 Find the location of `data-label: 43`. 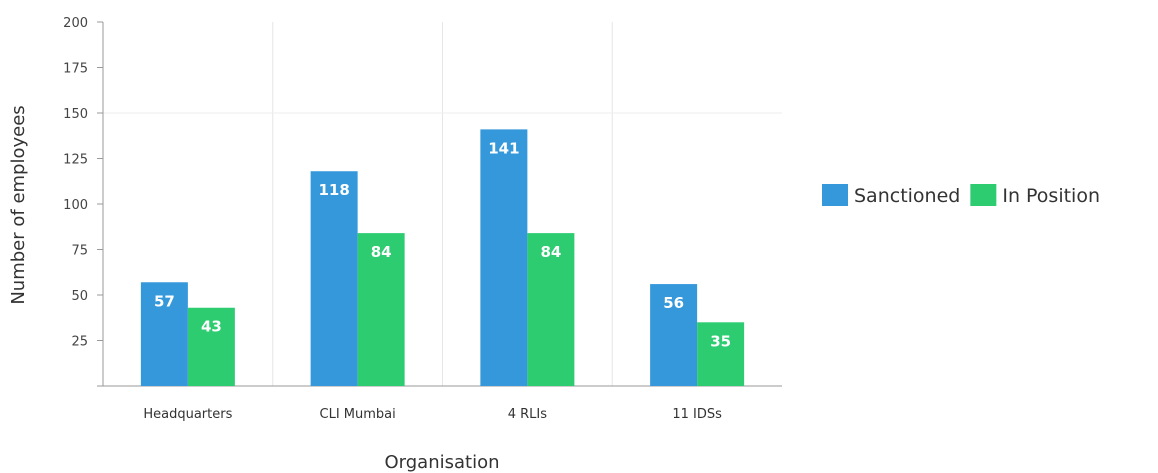

data-label: 43 is located at coordinates (211, 327).